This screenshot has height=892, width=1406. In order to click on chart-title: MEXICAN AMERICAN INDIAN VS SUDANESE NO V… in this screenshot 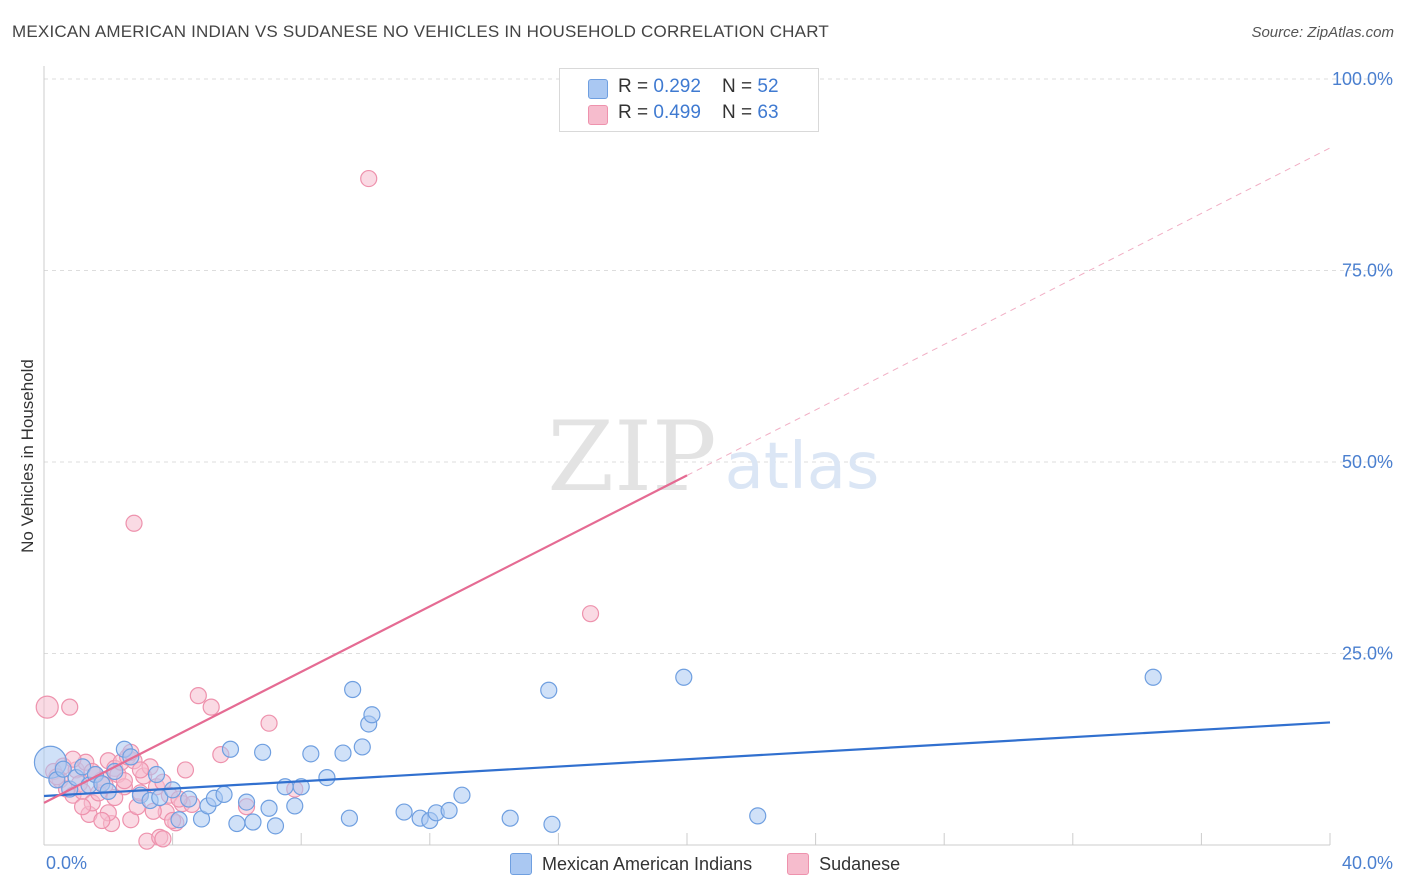, I will do `click(420, 31)`.